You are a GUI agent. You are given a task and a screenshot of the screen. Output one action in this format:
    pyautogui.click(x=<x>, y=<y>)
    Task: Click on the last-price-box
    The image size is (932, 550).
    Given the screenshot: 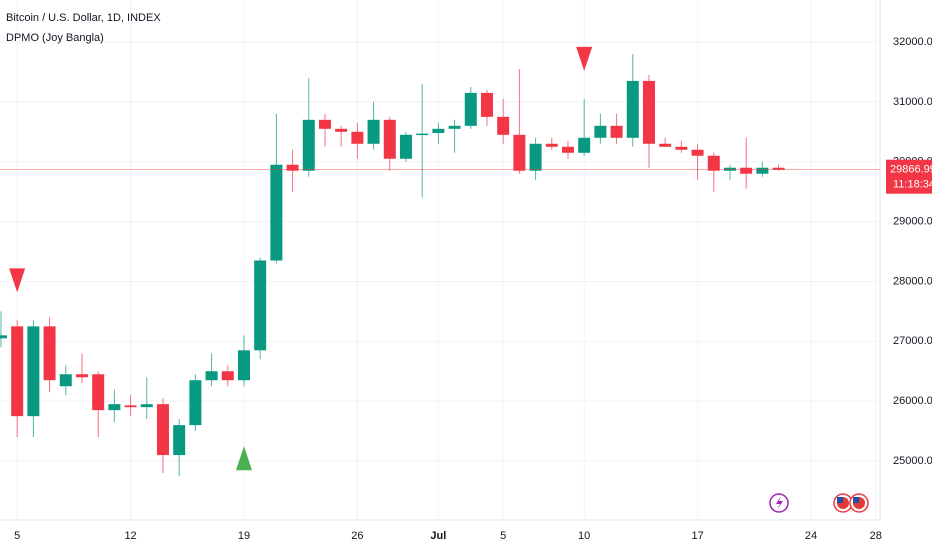 What is the action you would take?
    pyautogui.click(x=909, y=176)
    